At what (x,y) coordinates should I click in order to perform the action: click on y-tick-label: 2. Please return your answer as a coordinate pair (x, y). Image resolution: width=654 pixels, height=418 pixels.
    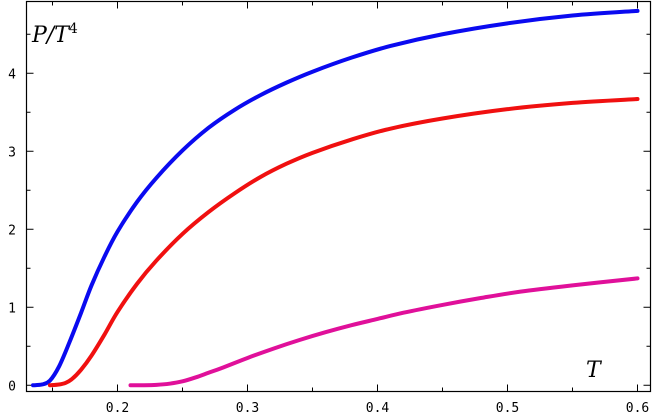
    Looking at the image, I should click on (12, 230).